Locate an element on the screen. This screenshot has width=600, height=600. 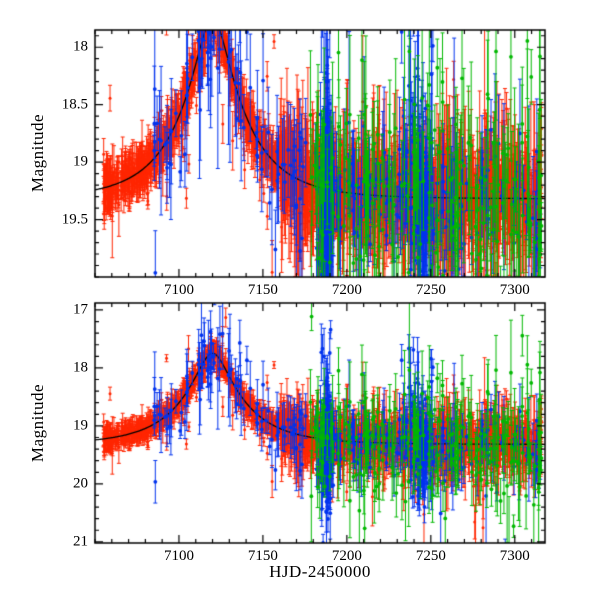
y-tick-label: 19.5 is located at coordinates (74, 219).